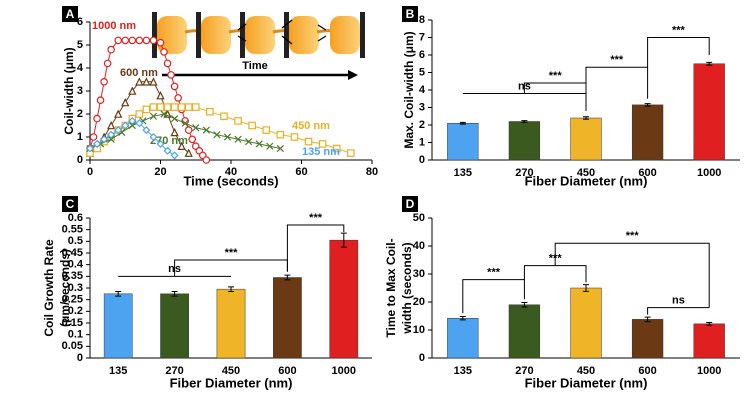  Describe the element at coordinates (72, 253) in the screenshot. I see `y-tick-label: 0.45` at that location.